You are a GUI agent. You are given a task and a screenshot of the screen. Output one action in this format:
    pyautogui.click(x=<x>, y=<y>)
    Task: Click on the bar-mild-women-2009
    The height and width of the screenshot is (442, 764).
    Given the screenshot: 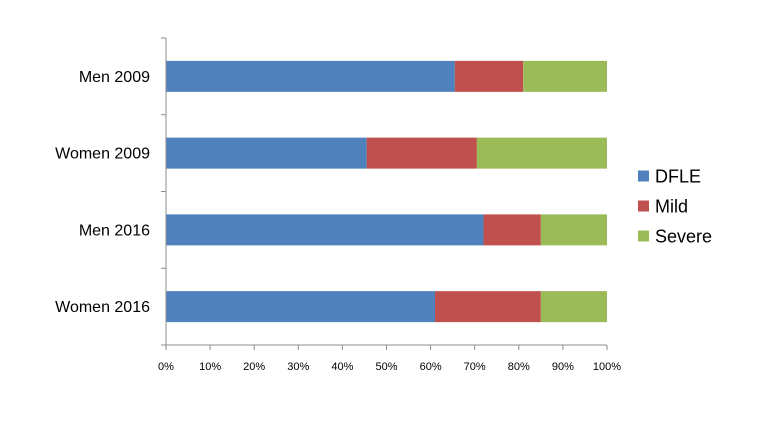 What is the action you would take?
    pyautogui.click(x=421, y=153)
    